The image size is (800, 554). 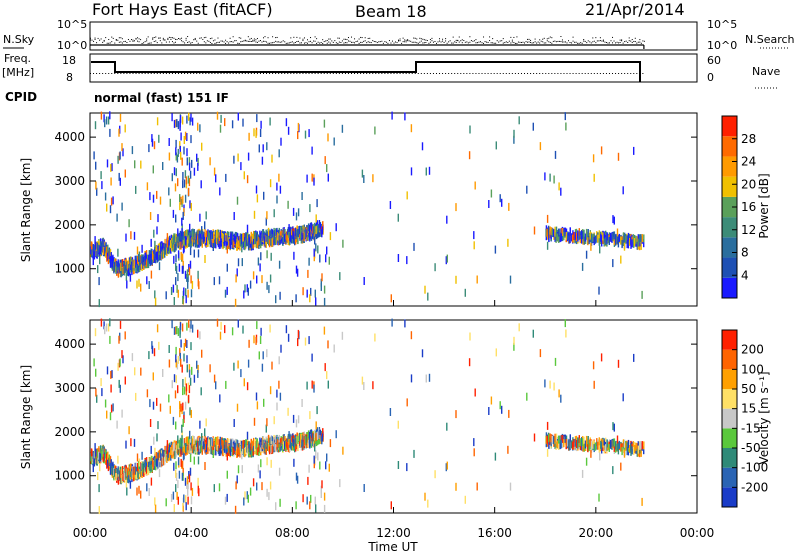 What do you see at coordinates (722, 24) in the screenshot?
I see `noise-tick-top-right: 10^5` at bounding box center [722, 24].